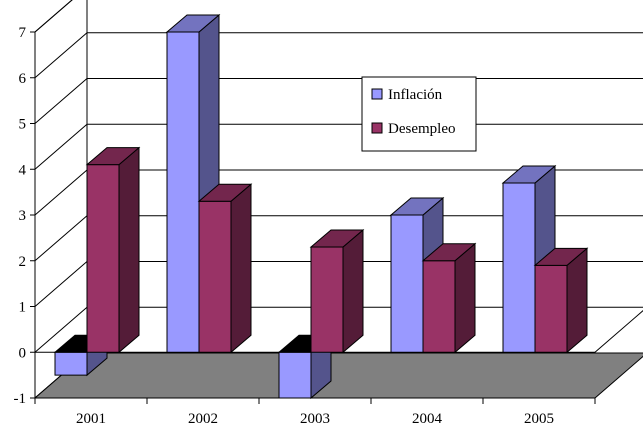 The height and width of the screenshot is (433, 643). Describe the element at coordinates (91, 419) in the screenshot. I see `x-tick-label: 2001` at that location.